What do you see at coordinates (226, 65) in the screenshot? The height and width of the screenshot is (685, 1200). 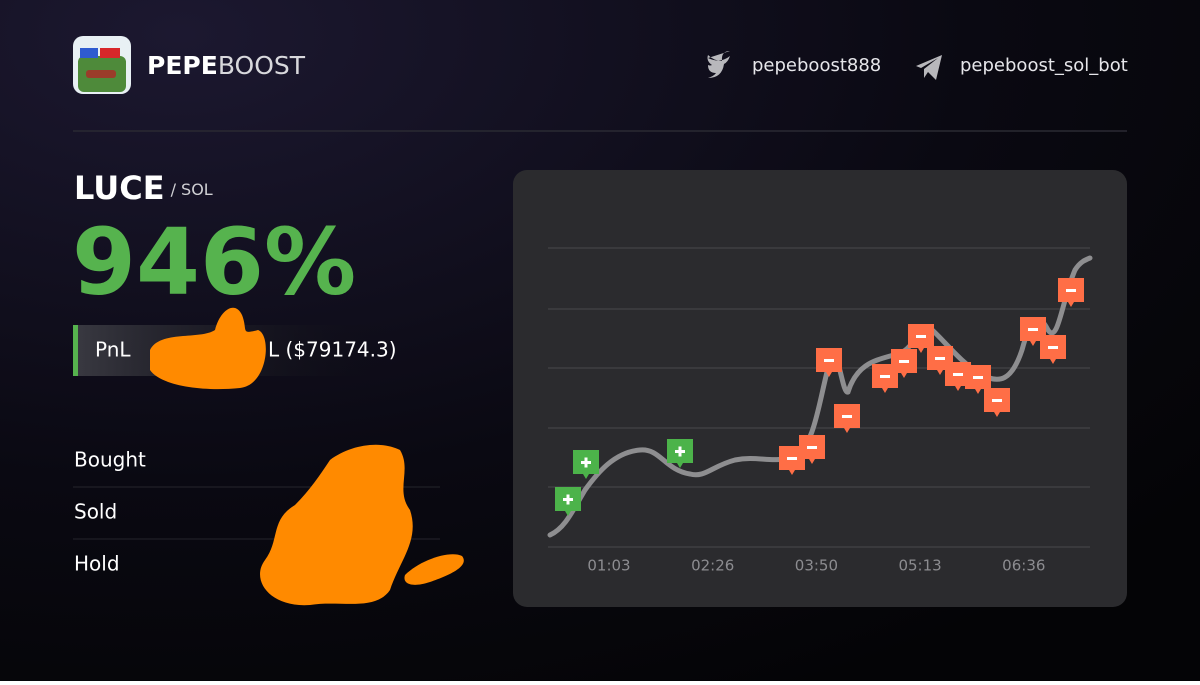 I see `brand: PEPEBOOST` at bounding box center [226, 65].